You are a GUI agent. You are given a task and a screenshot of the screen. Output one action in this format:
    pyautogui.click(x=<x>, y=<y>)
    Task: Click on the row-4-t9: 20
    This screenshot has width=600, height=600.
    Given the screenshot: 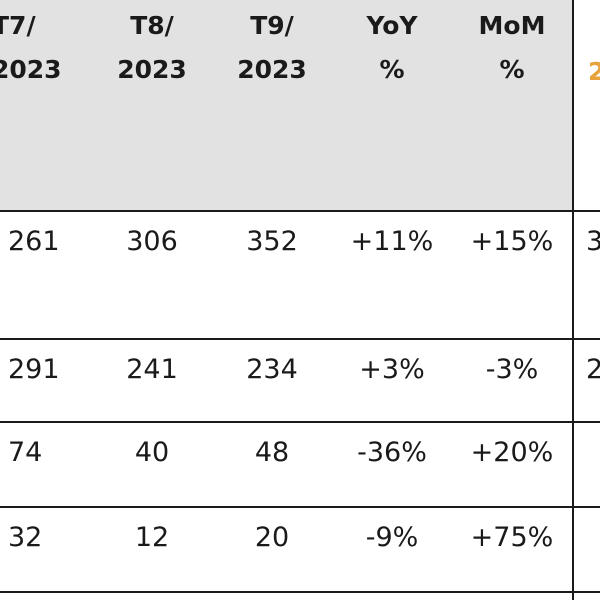 What is the action you would take?
    pyautogui.click(x=272, y=548)
    